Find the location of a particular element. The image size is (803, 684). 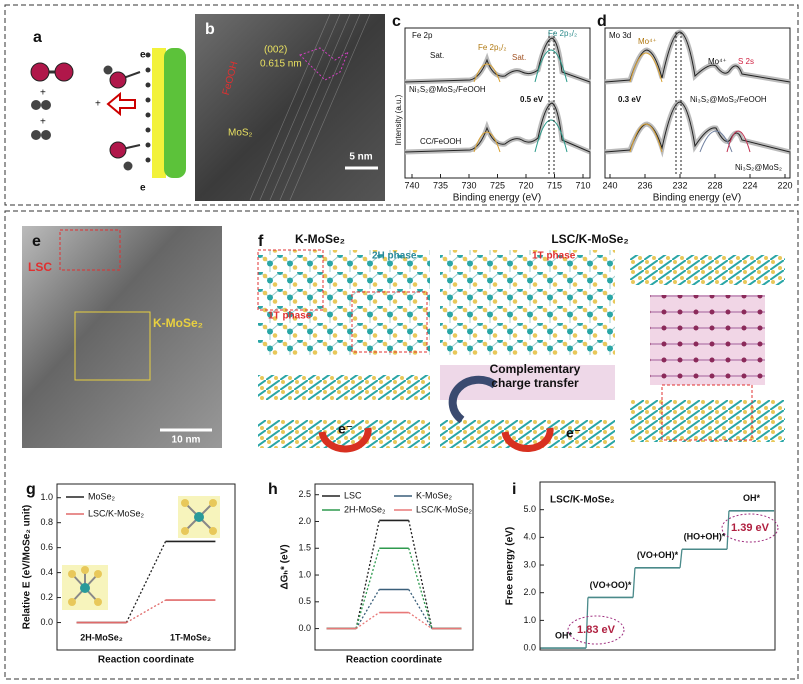

x-tick-label: 236 is located at coordinates (644, 185).